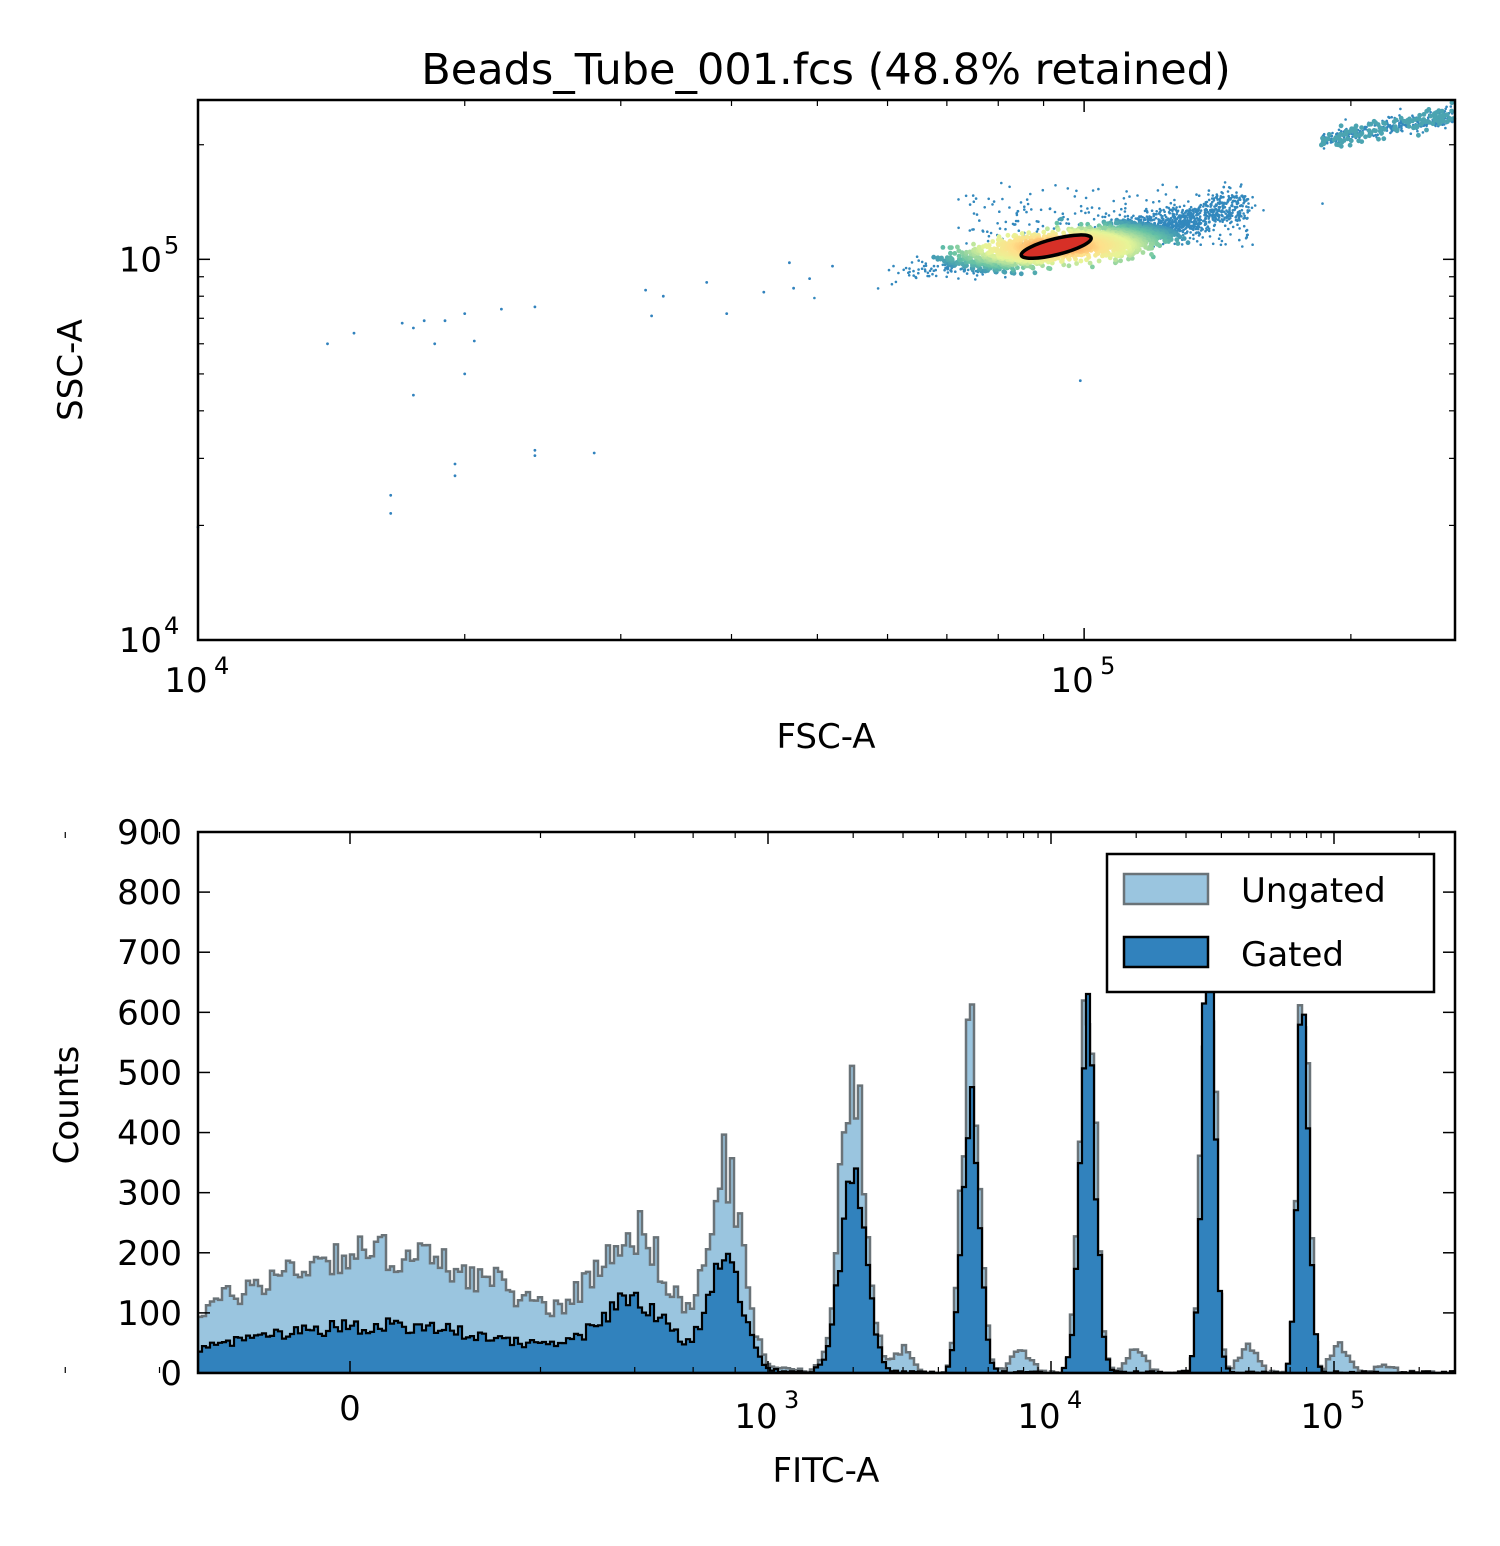 The height and width of the screenshot is (1546, 1500). What do you see at coordinates (171, 1374) in the screenshot?
I see `hist-y-tick-label: 0` at bounding box center [171, 1374].